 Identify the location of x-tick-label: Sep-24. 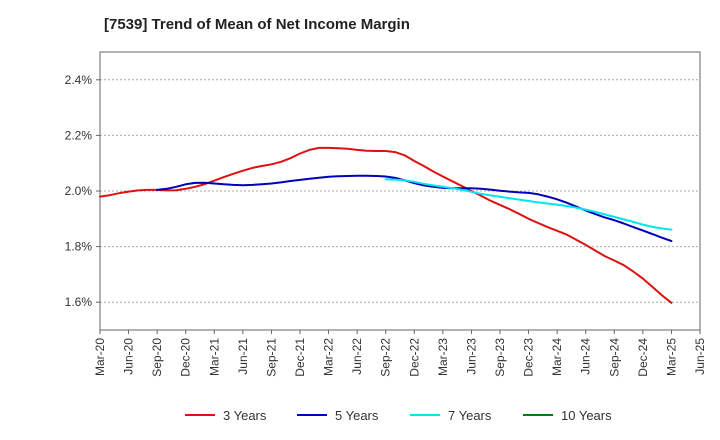
(614, 357).